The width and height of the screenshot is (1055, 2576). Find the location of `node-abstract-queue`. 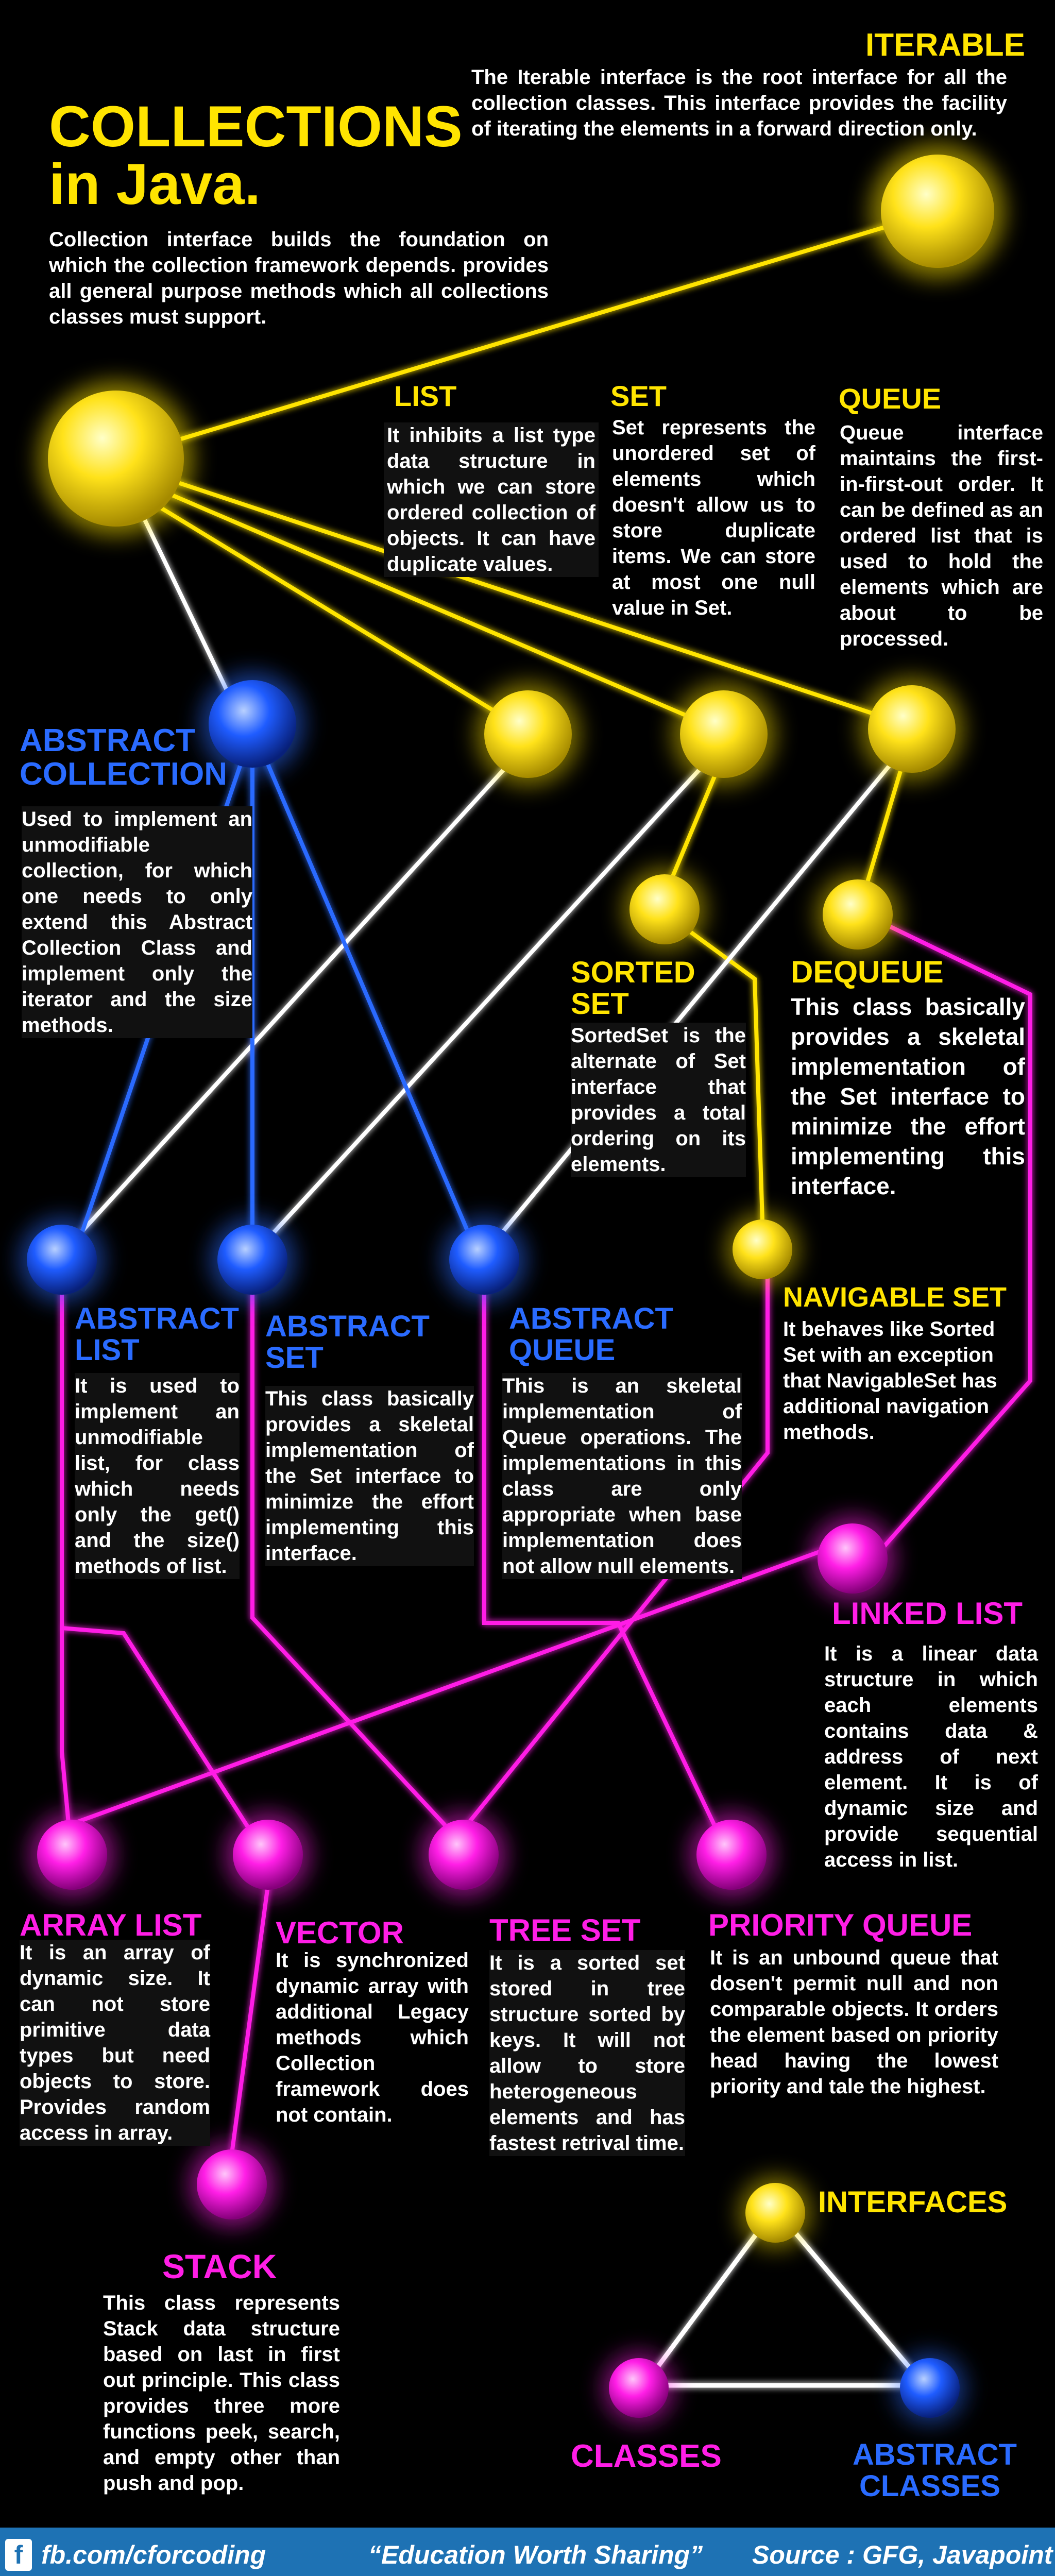

node-abstract-queue is located at coordinates (484, 1259).